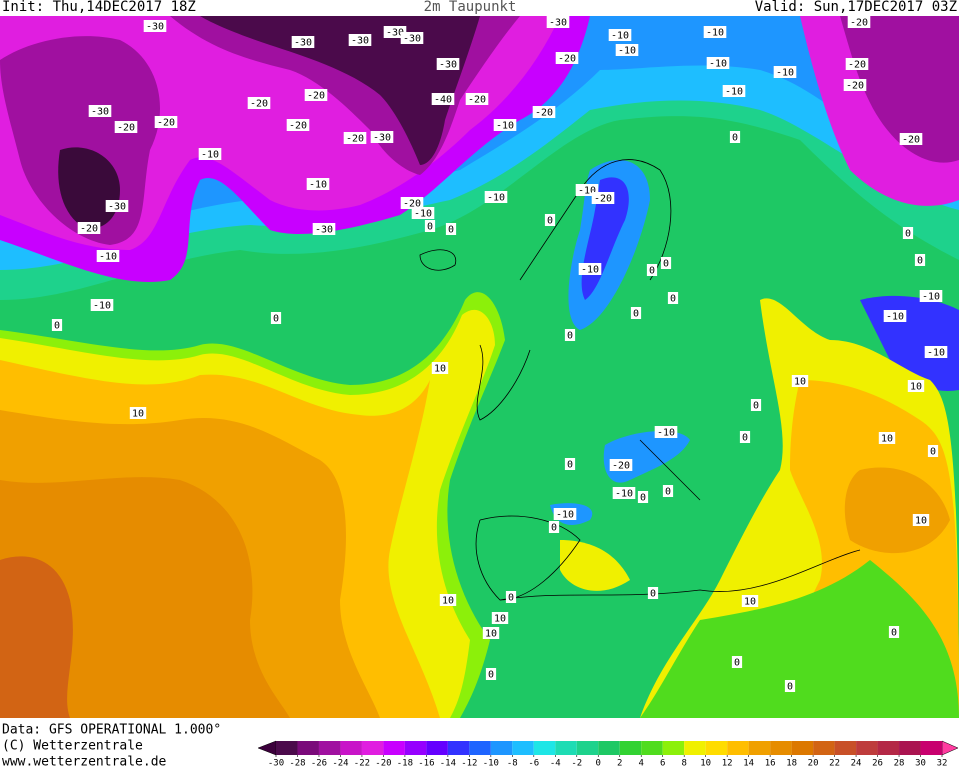 This screenshot has height=768, width=959. What do you see at coordinates (683, 763) in the screenshot?
I see `colorbar-label: 8` at bounding box center [683, 763].